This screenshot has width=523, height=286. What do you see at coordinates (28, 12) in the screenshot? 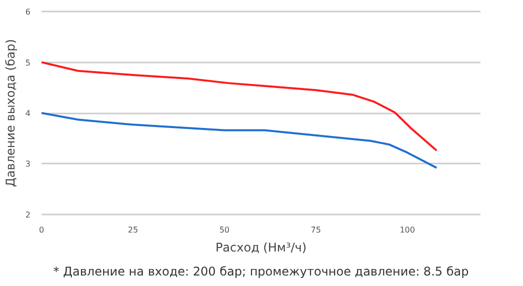
I see `y-tick-label: 6` at bounding box center [28, 12].